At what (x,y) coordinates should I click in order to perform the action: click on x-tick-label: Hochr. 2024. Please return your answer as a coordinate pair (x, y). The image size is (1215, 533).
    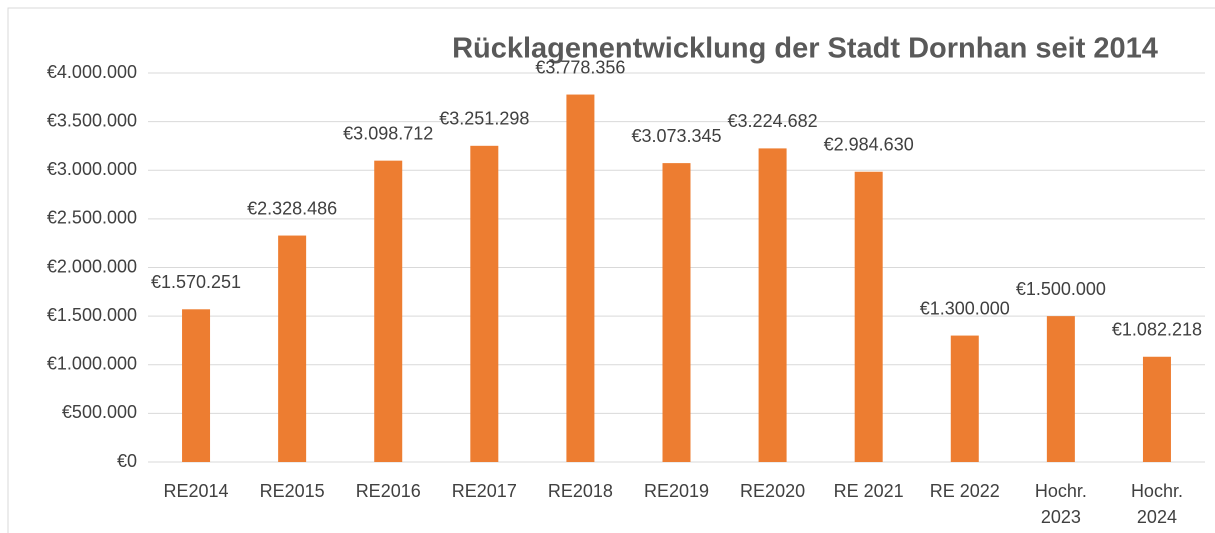
    Looking at the image, I should click on (1156, 504).